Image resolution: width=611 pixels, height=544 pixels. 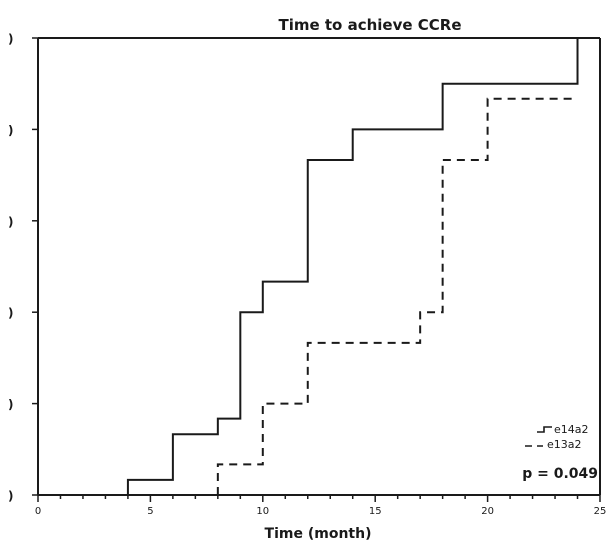 What do you see at coordinates (487, 511) in the screenshot?
I see `x-tick-label: 20` at bounding box center [487, 511].